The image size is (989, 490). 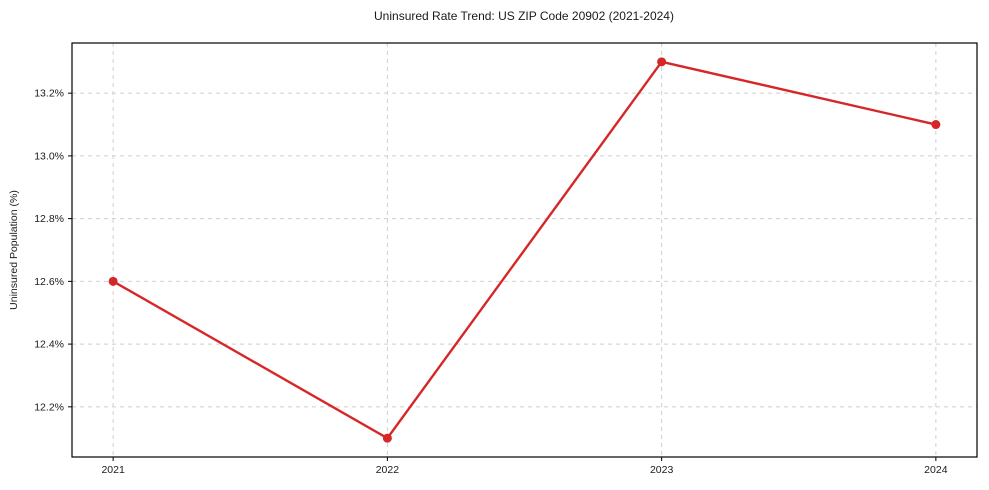 What do you see at coordinates (49, 345) in the screenshot?
I see `y-tick-label: 12.4%` at bounding box center [49, 345].